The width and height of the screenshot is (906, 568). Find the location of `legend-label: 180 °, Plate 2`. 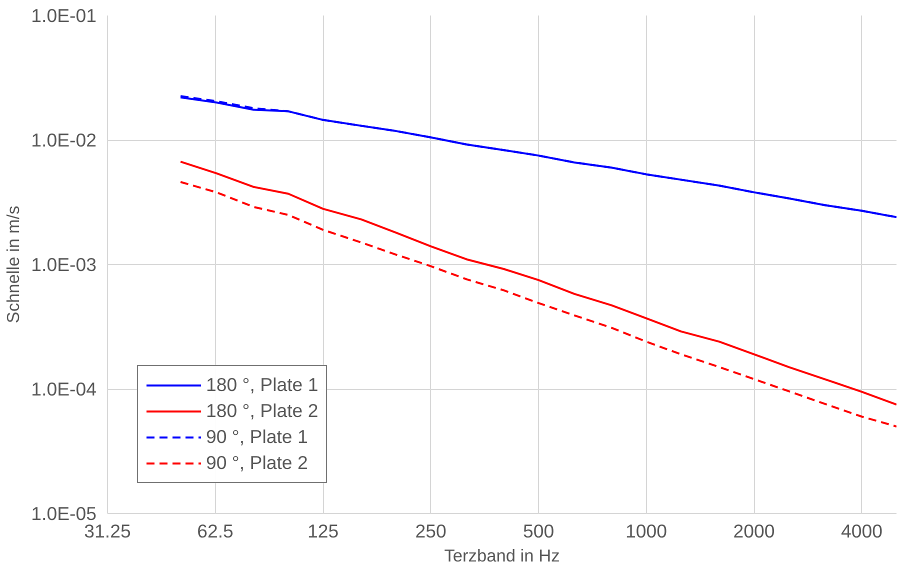

legend-label: 180 °, Plate 2 is located at coordinates (262, 411).